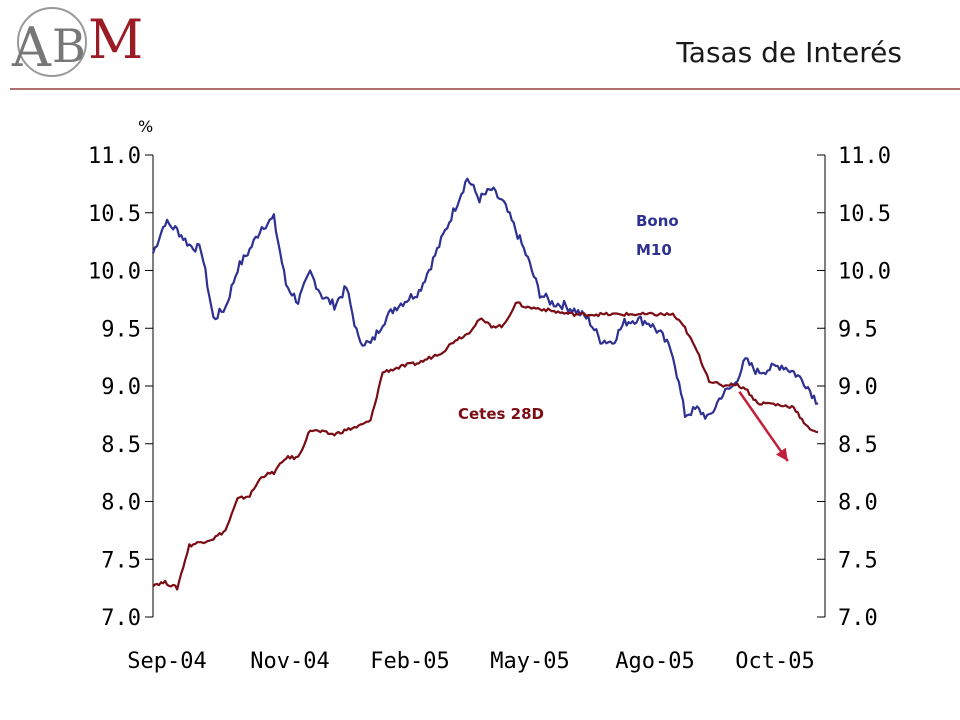 The width and height of the screenshot is (960, 720). Describe the element at coordinates (858, 387) in the screenshot. I see `right-y-tick-label: 9.0` at that location.